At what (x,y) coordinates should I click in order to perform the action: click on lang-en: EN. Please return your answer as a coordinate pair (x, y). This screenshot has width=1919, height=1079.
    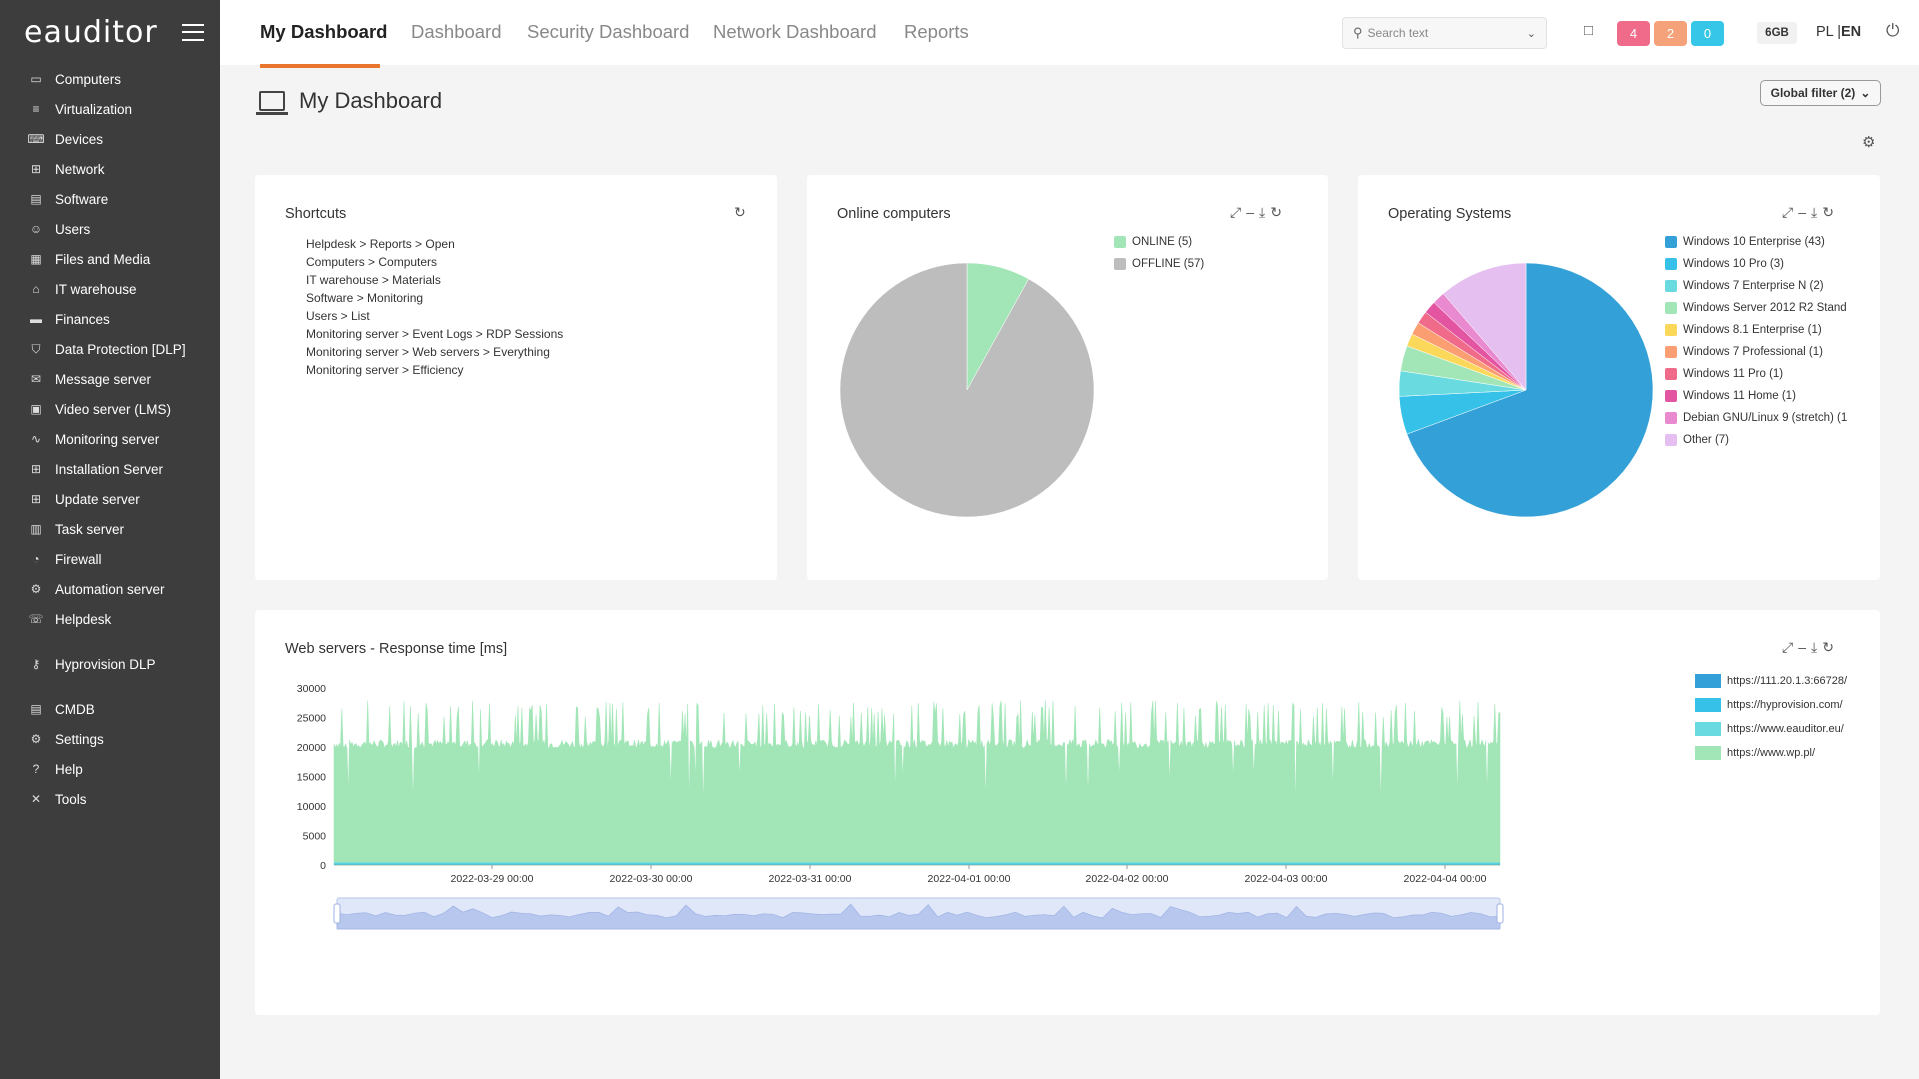
    Looking at the image, I should click on (1851, 32).